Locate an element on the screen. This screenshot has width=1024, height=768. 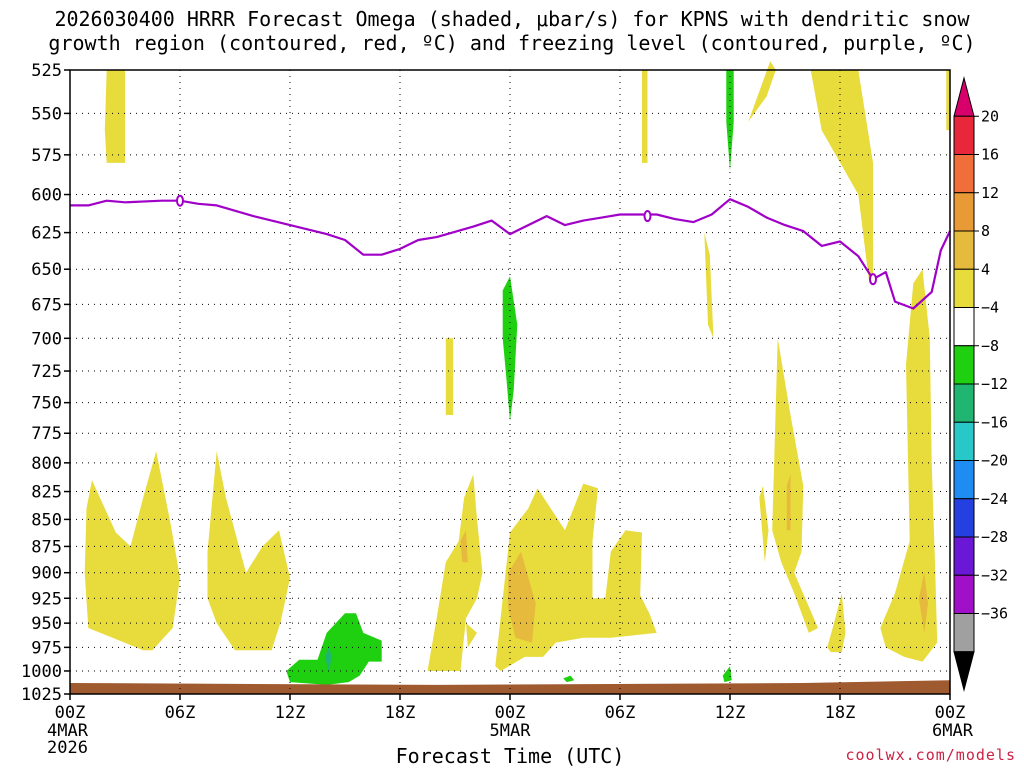
y-tick-label: 925 is located at coordinates (46, 599).